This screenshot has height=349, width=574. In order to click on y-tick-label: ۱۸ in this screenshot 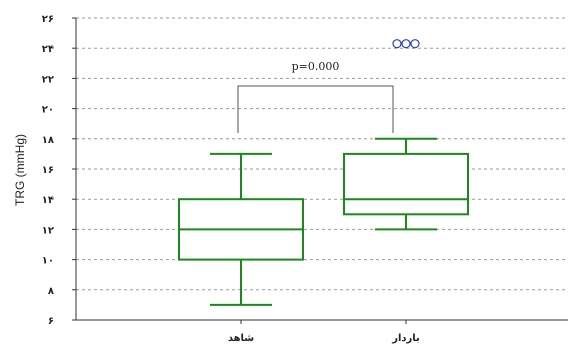, I will do `click(48, 140)`.